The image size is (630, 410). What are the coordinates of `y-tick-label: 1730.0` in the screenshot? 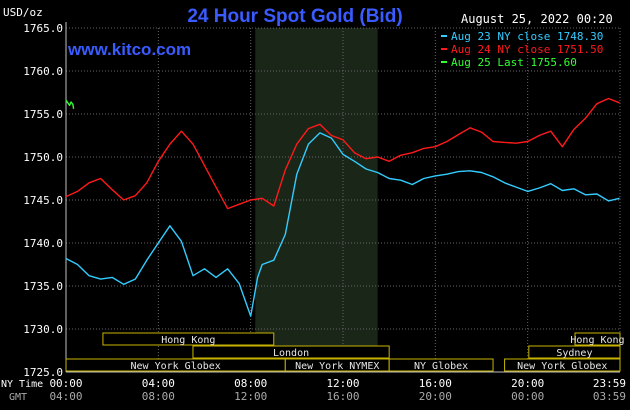 It's located at (43, 329).